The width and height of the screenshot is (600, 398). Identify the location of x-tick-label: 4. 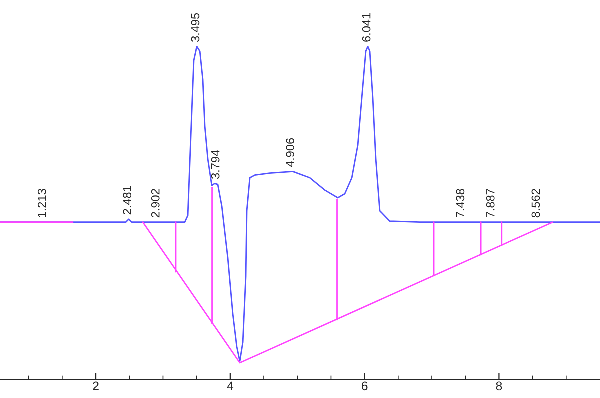
(230, 386).